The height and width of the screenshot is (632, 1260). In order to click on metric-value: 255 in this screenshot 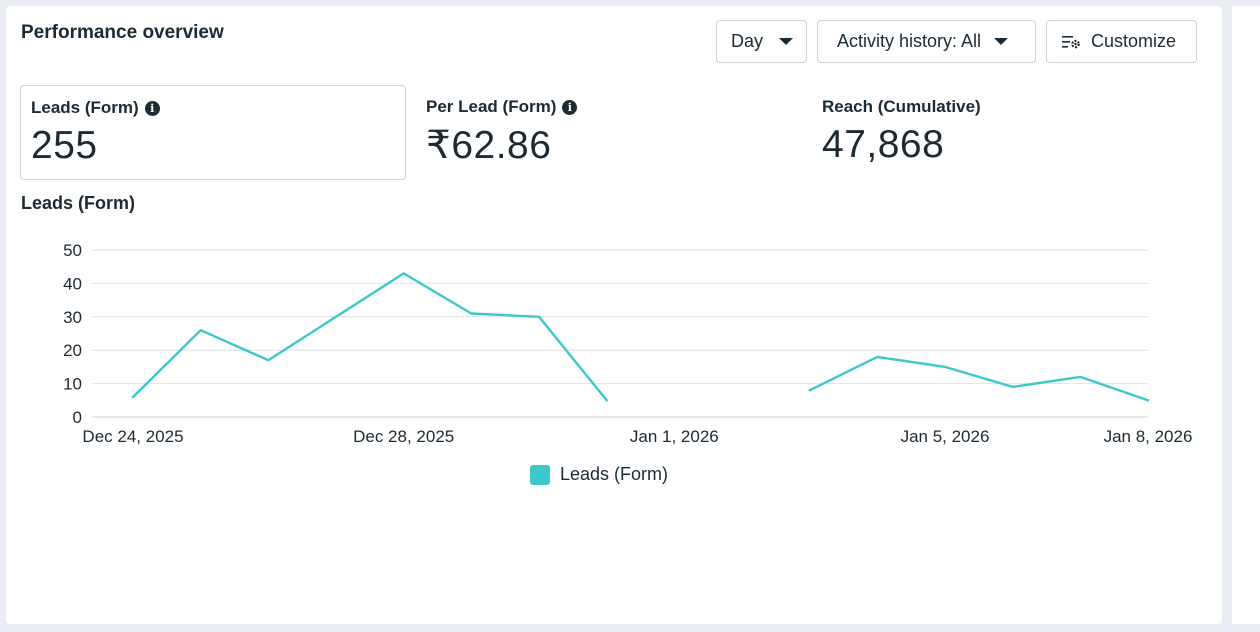, I will do `click(64, 145)`.